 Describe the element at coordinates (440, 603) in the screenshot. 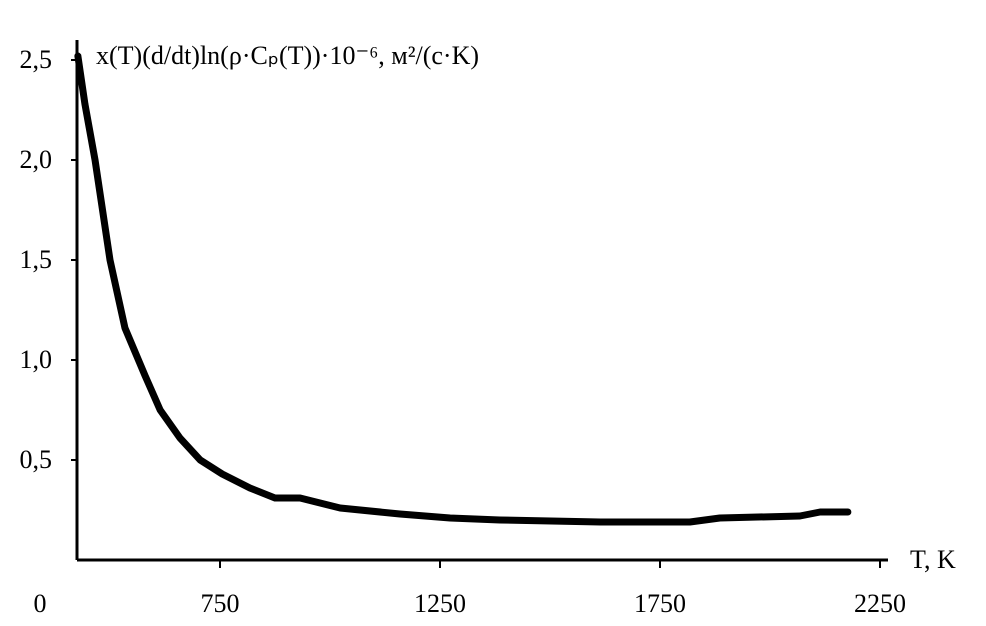

I see `x-tick-label: 1250` at that location.